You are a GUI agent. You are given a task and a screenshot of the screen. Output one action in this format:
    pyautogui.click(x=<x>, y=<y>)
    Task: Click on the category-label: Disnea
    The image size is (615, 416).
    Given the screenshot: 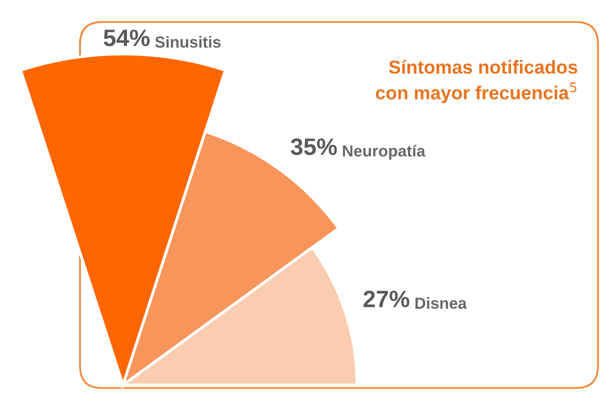 What is the action you would take?
    pyautogui.click(x=441, y=303)
    